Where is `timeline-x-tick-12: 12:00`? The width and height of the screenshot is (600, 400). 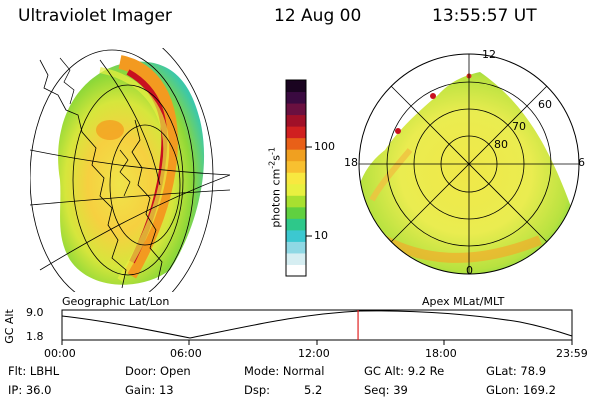 timeline-x-tick-12: 12:00 is located at coordinates (314, 353).